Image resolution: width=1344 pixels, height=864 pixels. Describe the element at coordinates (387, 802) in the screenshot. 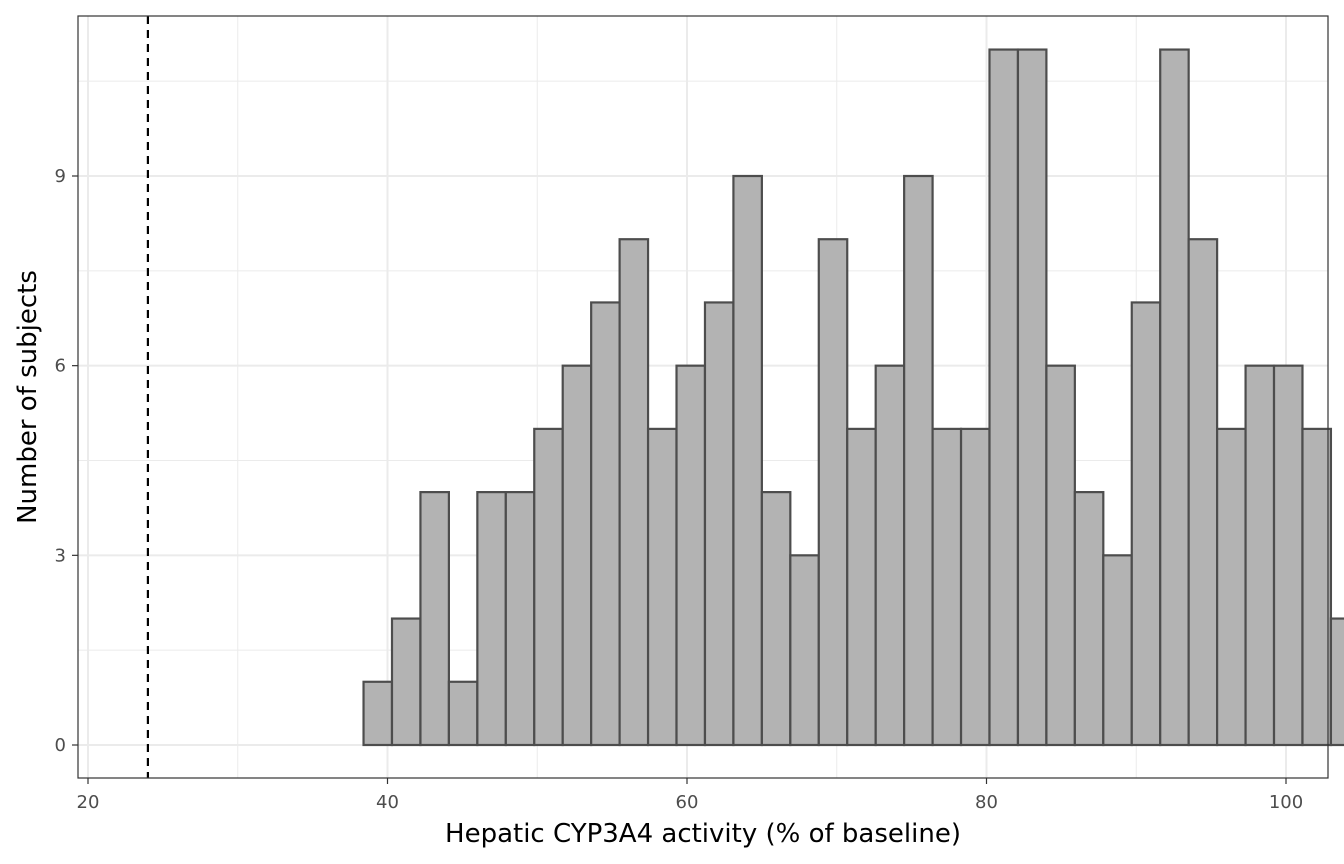

I see `x-tick-label: 40` at that location.